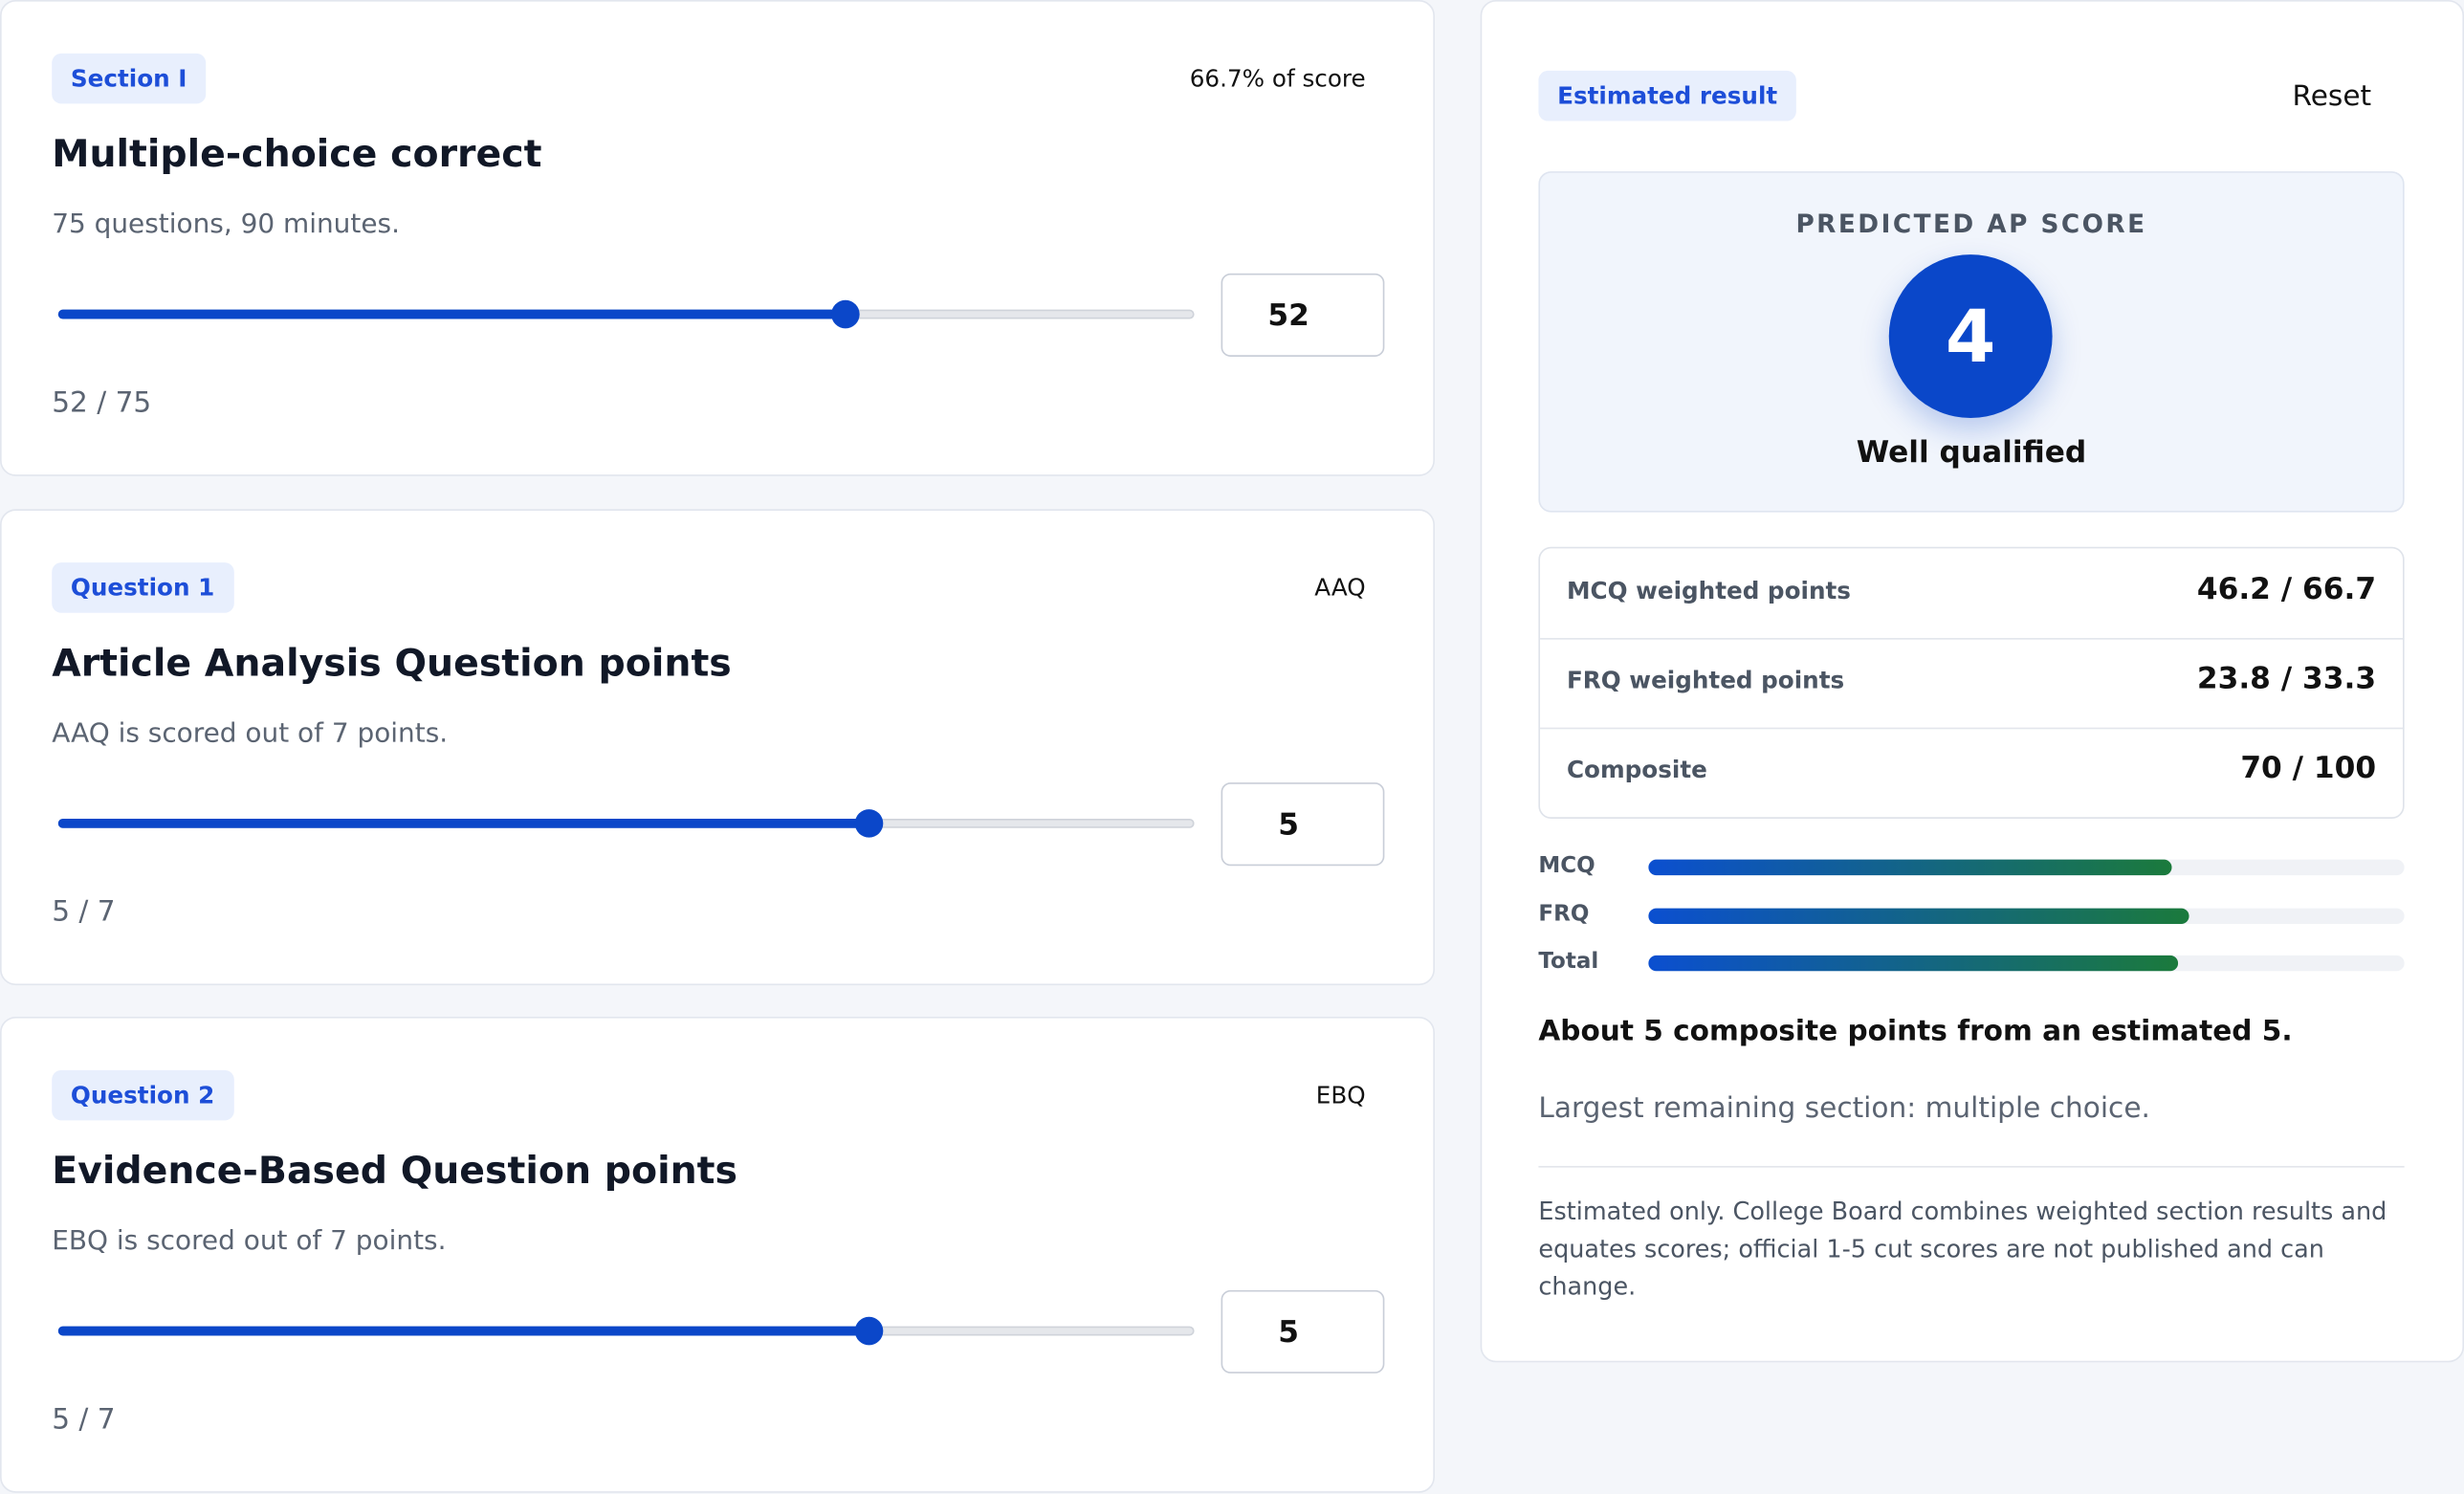 The image size is (2464, 1494). What do you see at coordinates (102, 403) in the screenshot?
I see `fraction: 52 / 75` at bounding box center [102, 403].